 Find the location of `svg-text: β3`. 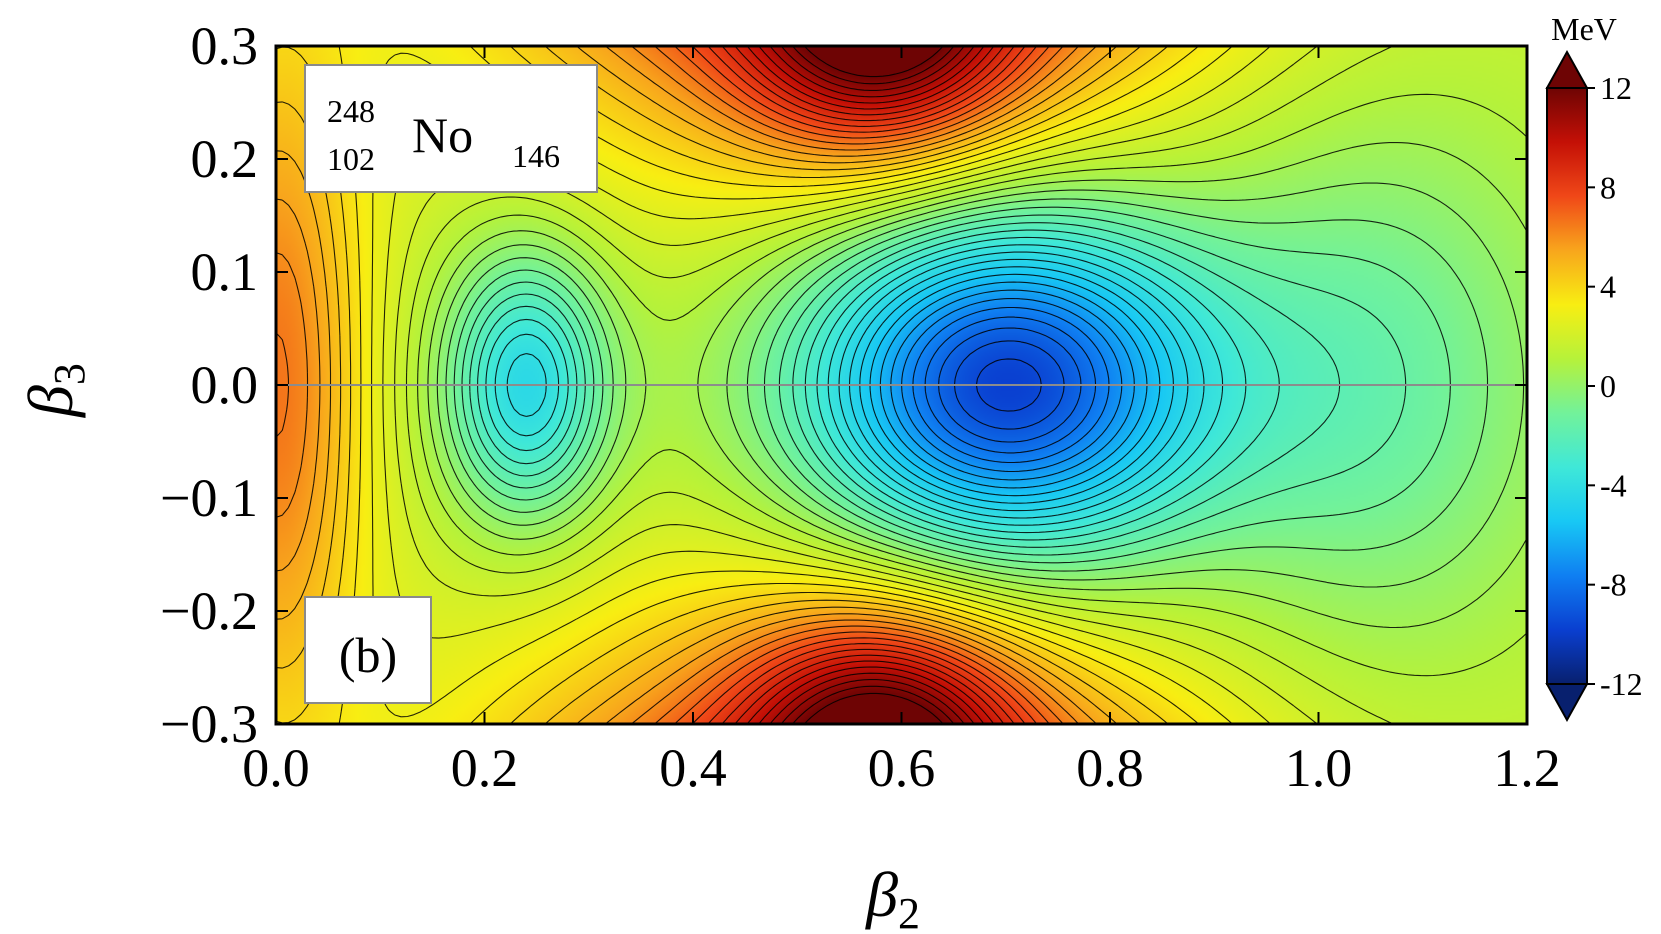

svg-text: β3 is located at coordinates (54, 391).